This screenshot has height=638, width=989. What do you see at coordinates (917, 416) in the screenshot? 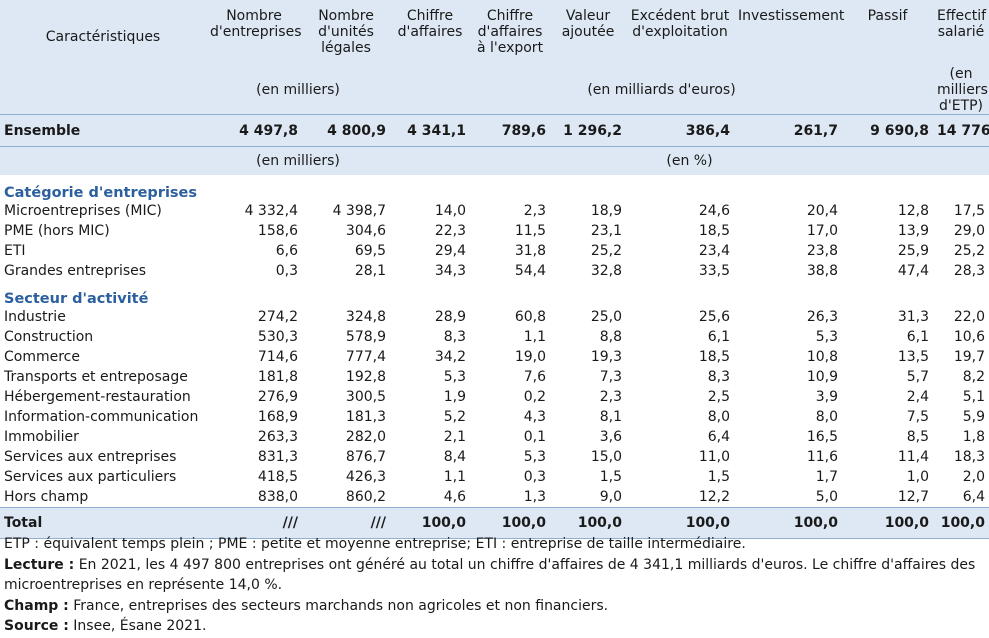
I see `cell: 7,5` at bounding box center [917, 416].